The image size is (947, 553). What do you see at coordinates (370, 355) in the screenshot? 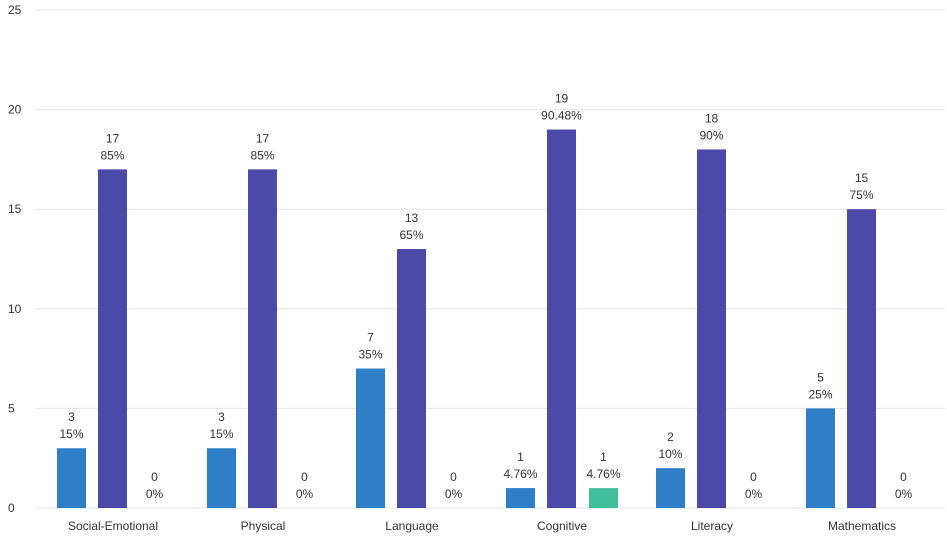
I see `data-label-percent-s0-c2: 35%` at bounding box center [370, 355].